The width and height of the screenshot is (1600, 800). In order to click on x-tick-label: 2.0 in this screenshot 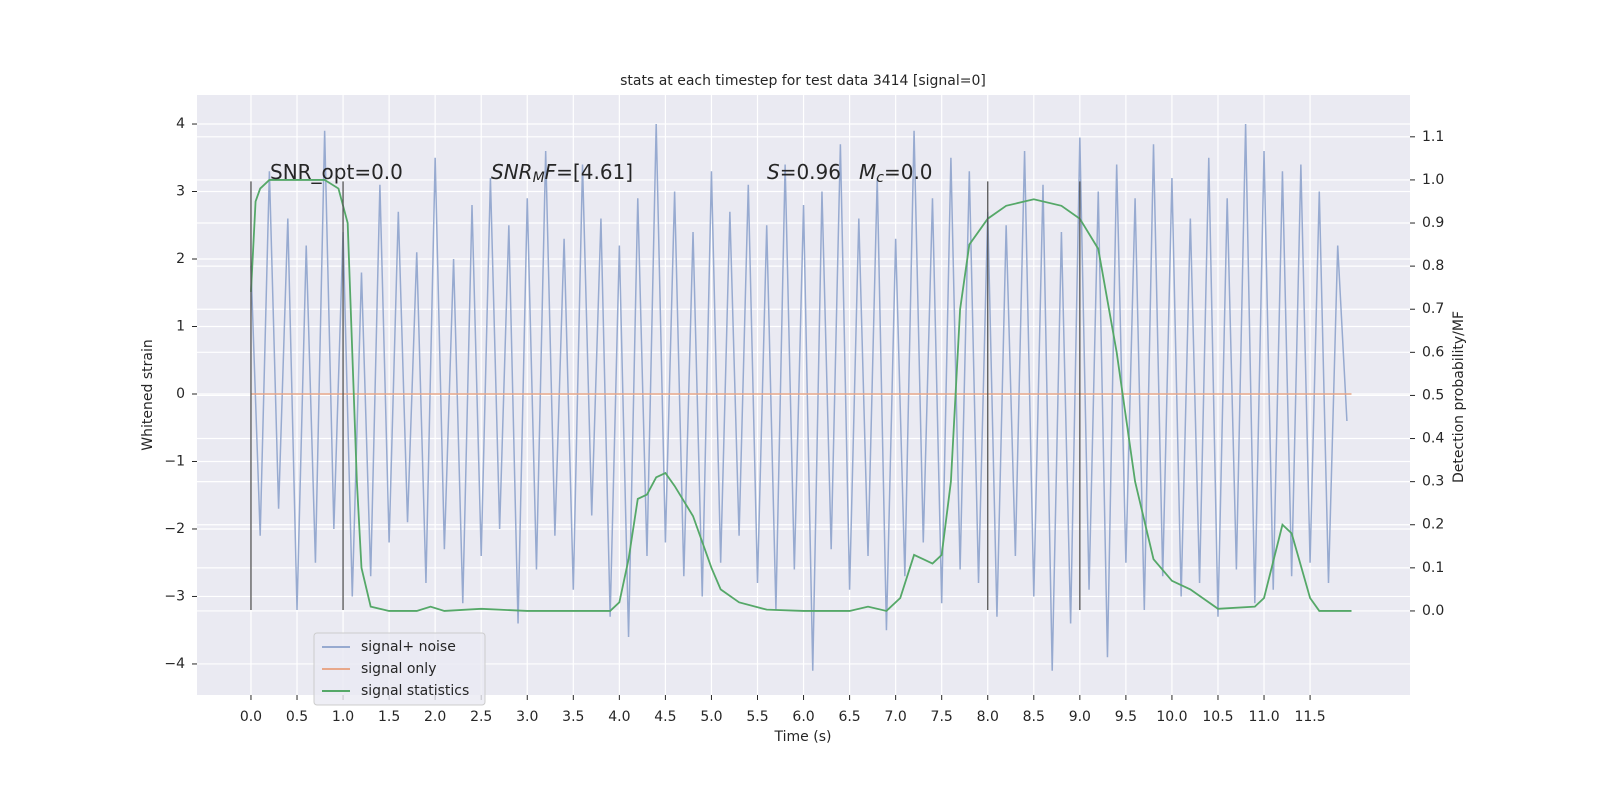, I will do `click(435, 717)`.